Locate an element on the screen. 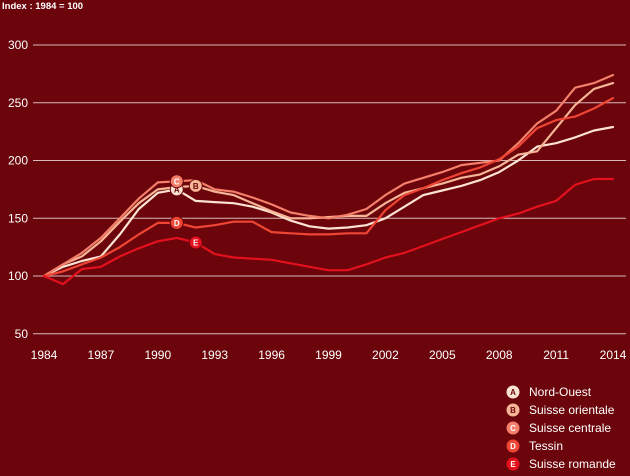 The height and width of the screenshot is (476, 630). y-tick-label: 300 is located at coordinates (18, 45).